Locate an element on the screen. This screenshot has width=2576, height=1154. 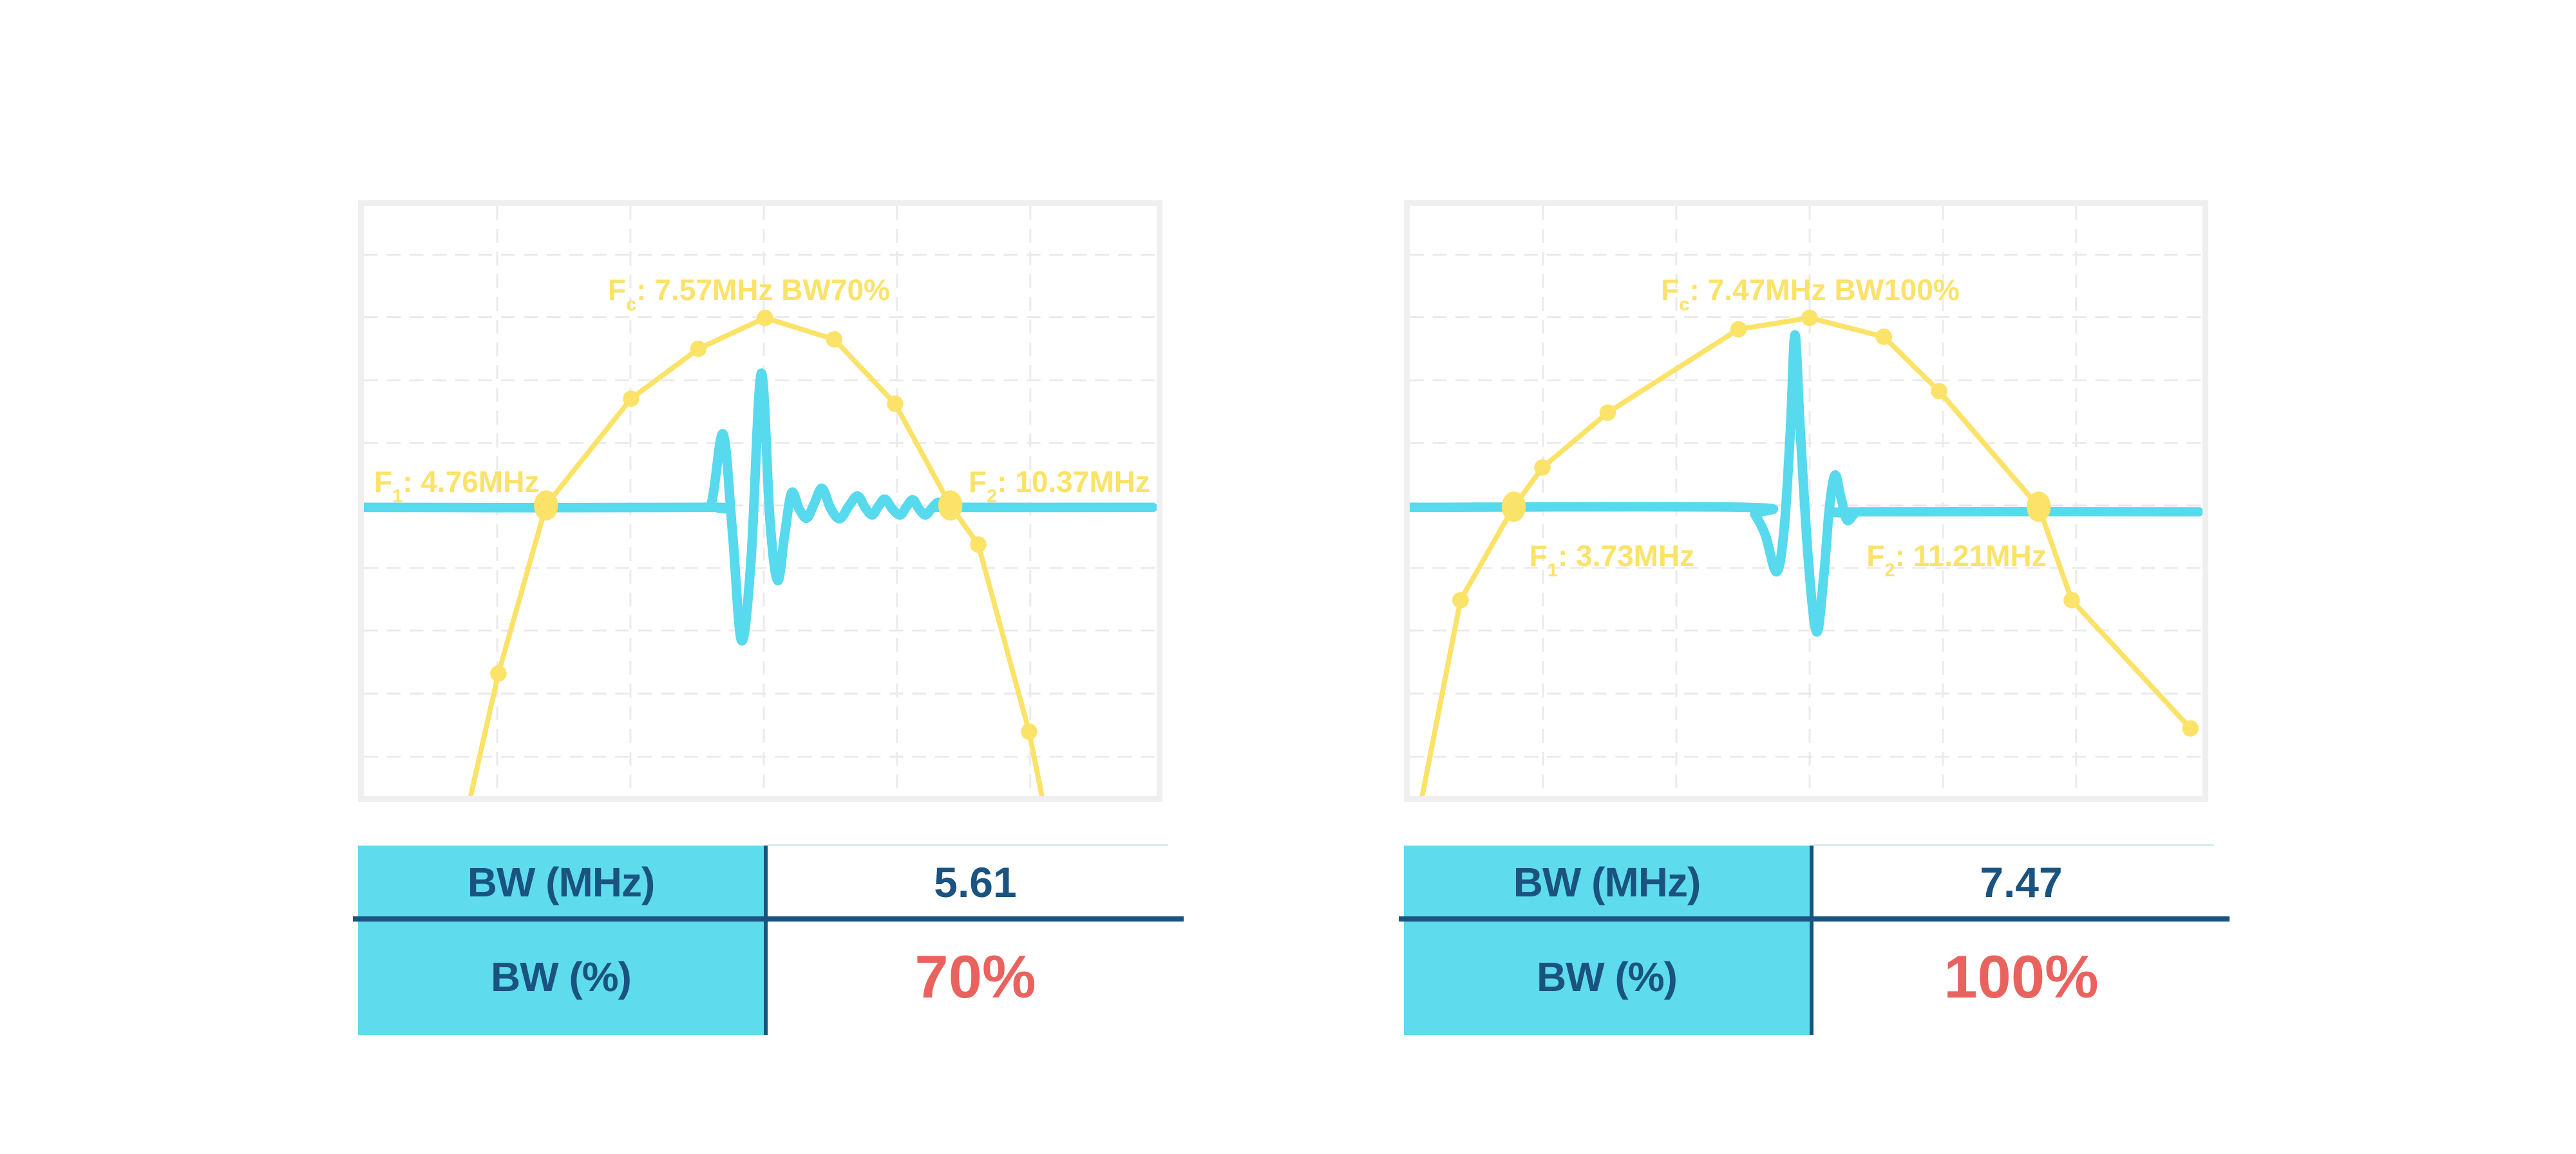
f1-label-value: : 4.76MHz is located at coordinates (471, 482).